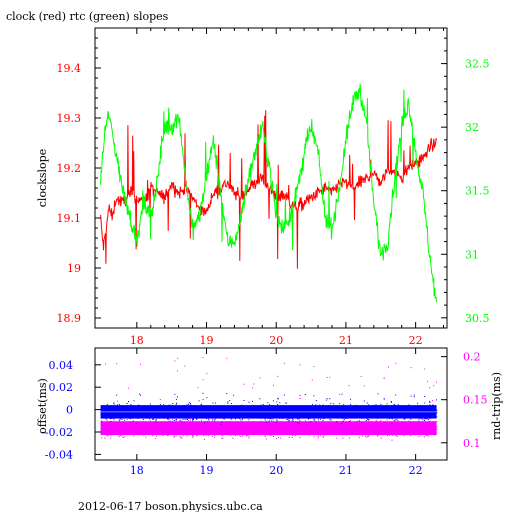  What do you see at coordinates (59, 454) in the screenshot?
I see `y-tick-label-left: -0.04` at bounding box center [59, 454].